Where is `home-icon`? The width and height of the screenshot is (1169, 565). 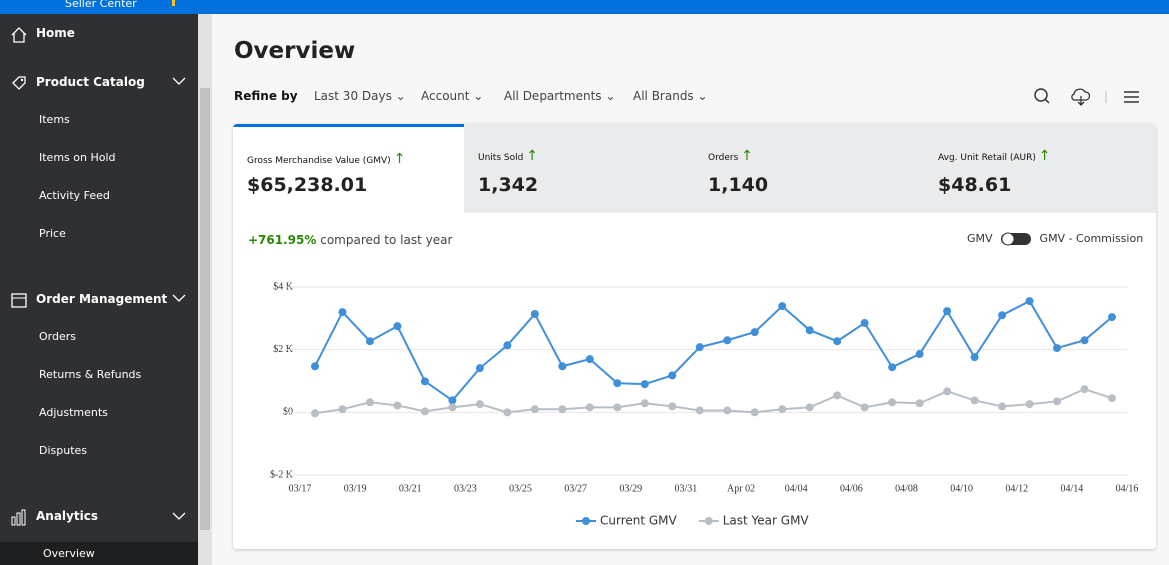
home-icon is located at coordinates (19, 35).